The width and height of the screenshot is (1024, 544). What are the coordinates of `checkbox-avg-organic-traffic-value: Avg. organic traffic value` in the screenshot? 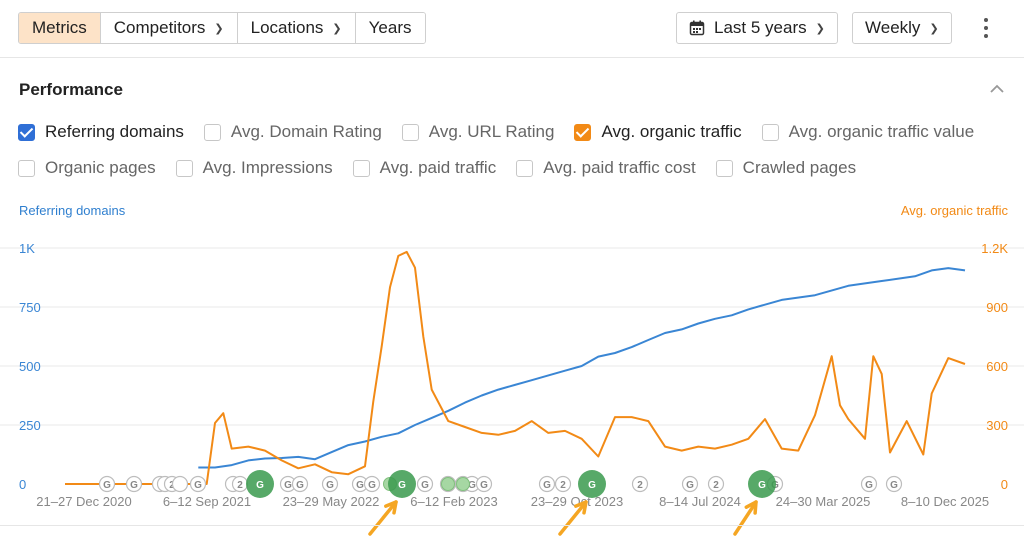 It's located at (868, 132).